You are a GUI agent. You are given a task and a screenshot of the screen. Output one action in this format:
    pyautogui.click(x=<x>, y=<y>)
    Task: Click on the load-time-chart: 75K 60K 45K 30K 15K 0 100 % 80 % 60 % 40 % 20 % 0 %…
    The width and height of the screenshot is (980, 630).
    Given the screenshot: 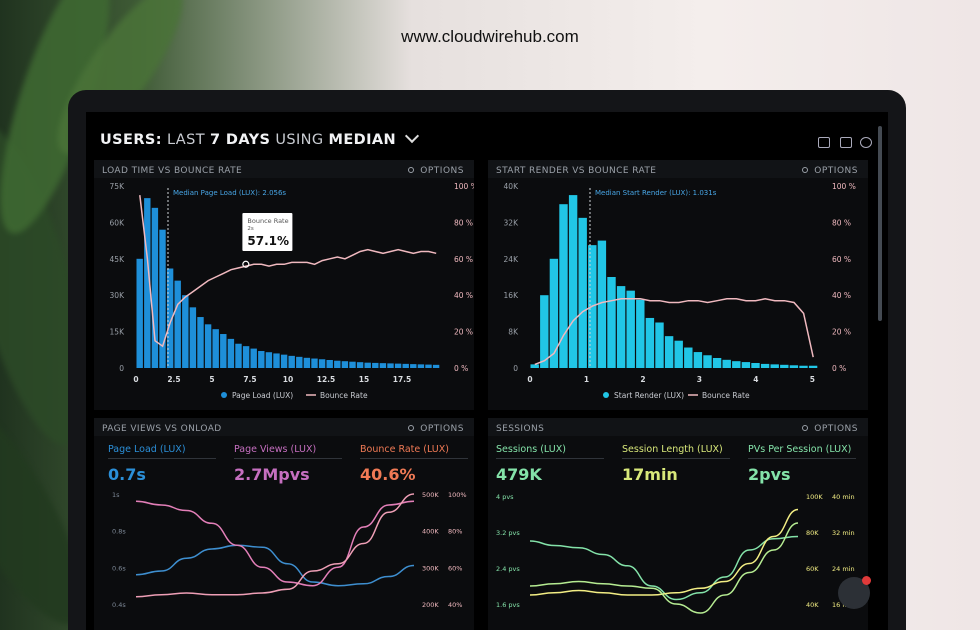 What is the action you would take?
    pyautogui.click(x=292, y=291)
    